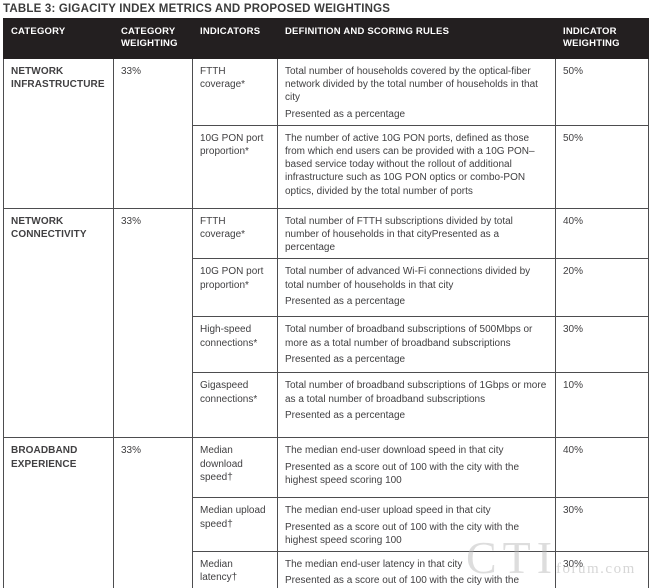  Describe the element at coordinates (416, 38) in the screenshot. I see `column-header-definition: DEFINITION AND SCORING RULES` at that location.